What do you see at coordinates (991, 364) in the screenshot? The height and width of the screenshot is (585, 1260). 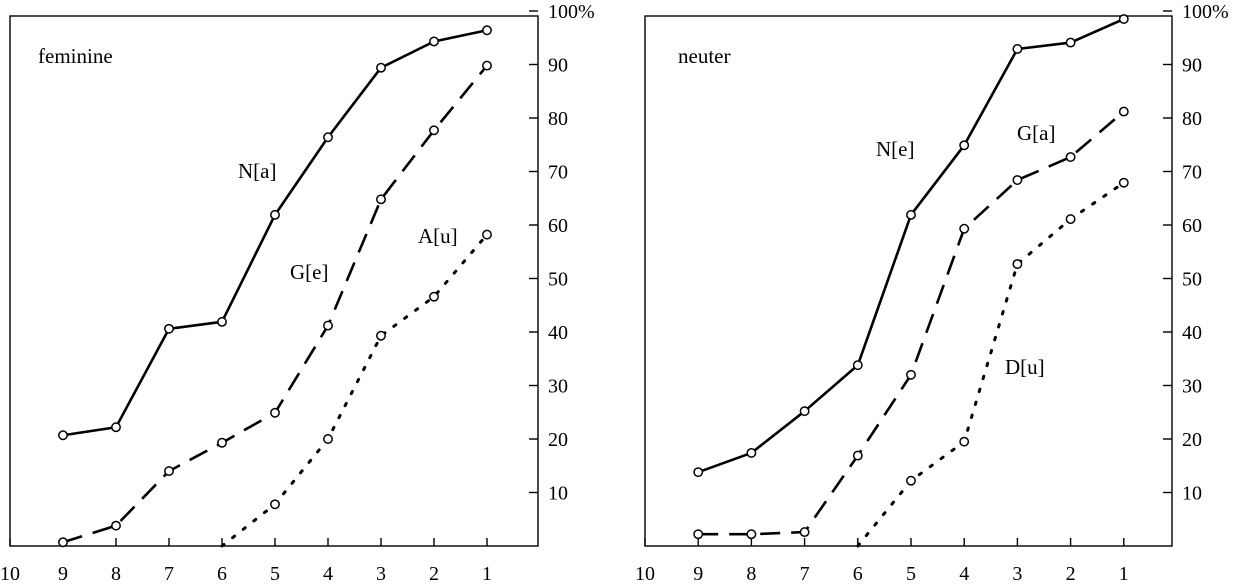 I see `series-line-d-u` at bounding box center [991, 364].